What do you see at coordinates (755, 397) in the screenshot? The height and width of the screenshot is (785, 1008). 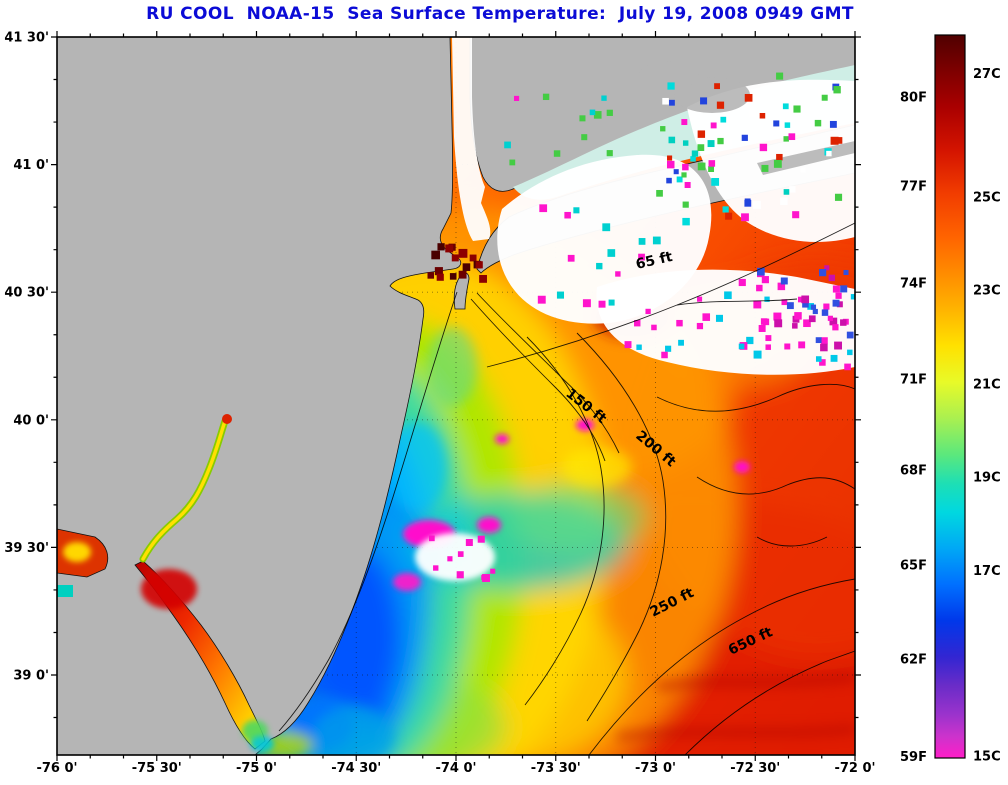 I see `contour-minor-a` at bounding box center [755, 397].